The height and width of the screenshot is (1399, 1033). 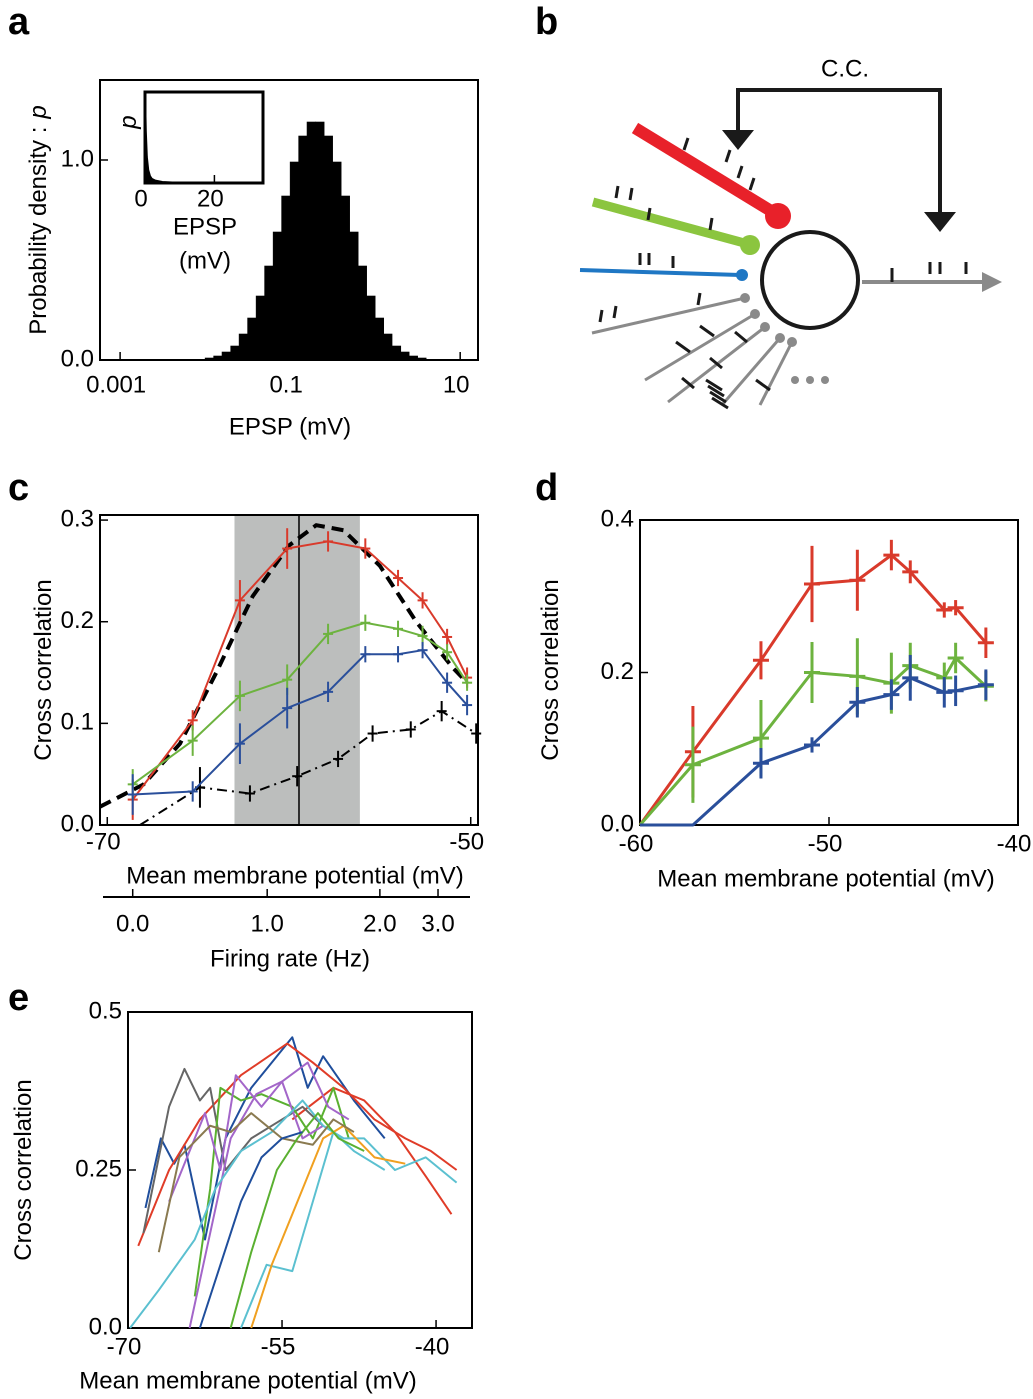 I want to click on panel-letter: a, so click(x=19, y=22).